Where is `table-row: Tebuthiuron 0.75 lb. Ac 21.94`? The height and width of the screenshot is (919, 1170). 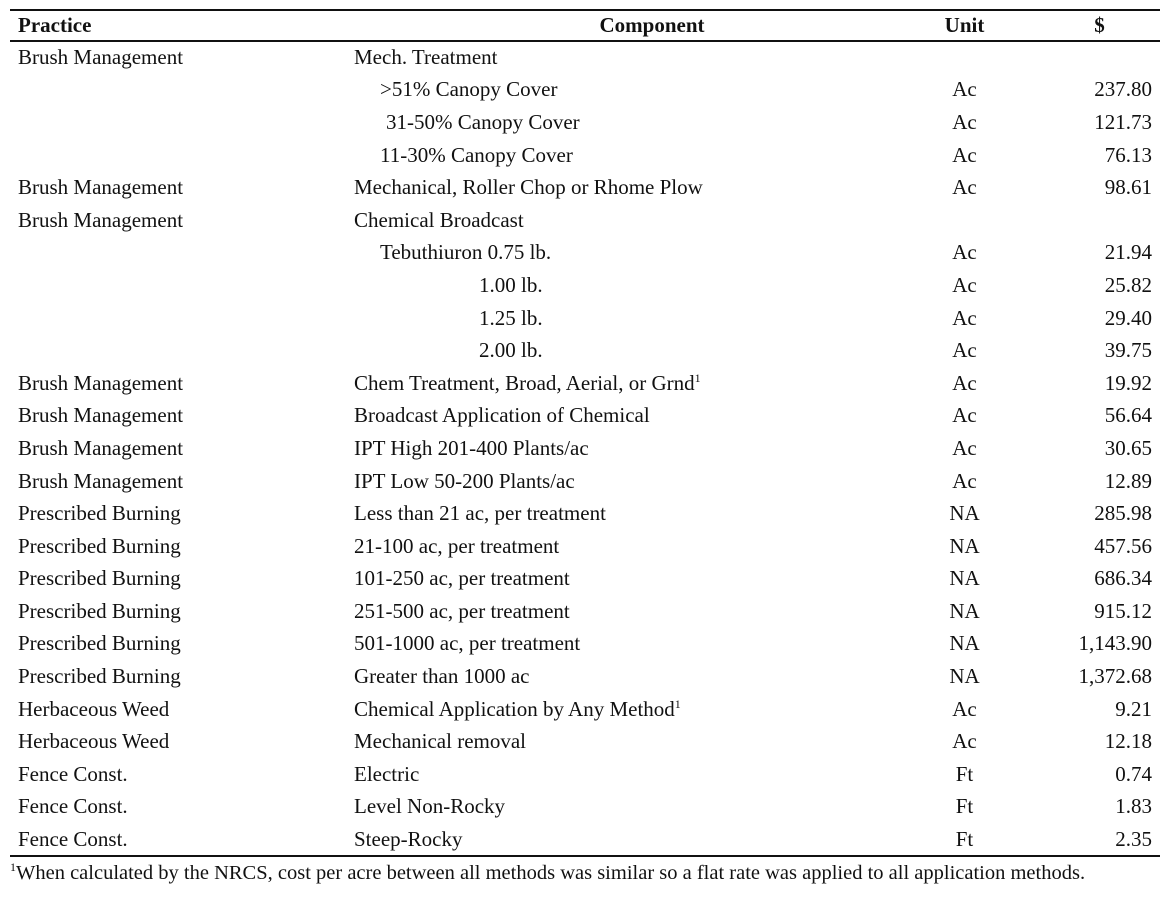
table-row: Tebuthiuron 0.75 lb. Ac 21.94 is located at coordinates (585, 253).